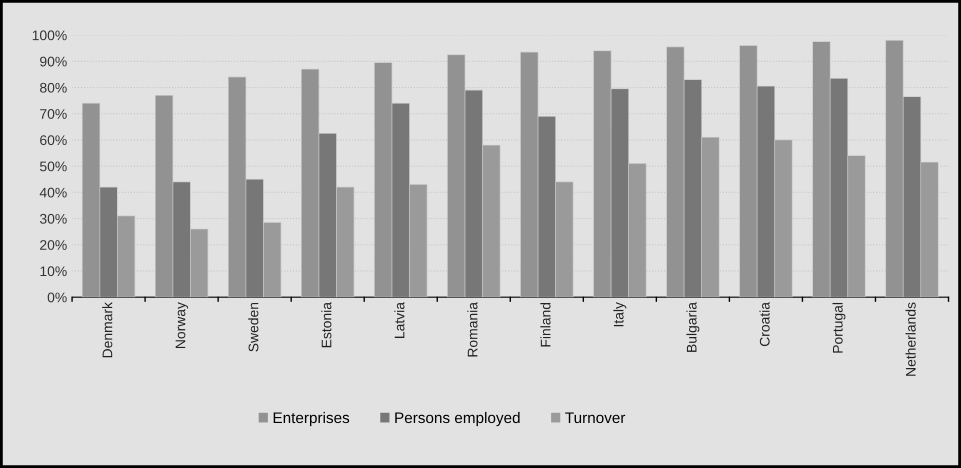 Image resolution: width=961 pixels, height=468 pixels. I want to click on x-tick-label: Sweden, so click(253, 327).